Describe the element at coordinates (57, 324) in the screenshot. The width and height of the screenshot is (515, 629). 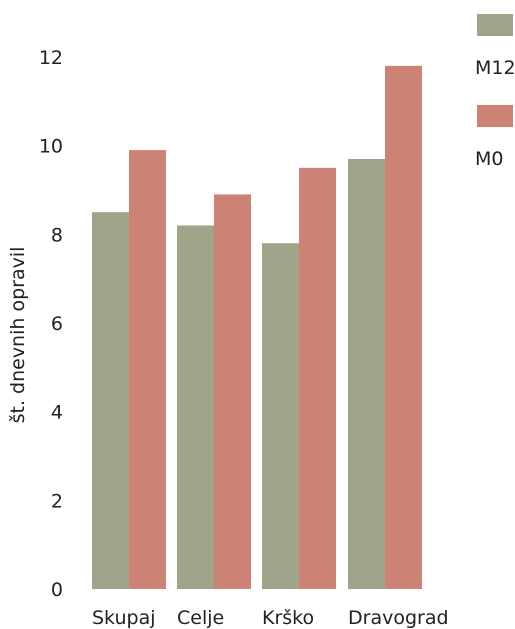
I see `y-tick-label: 6` at that location.